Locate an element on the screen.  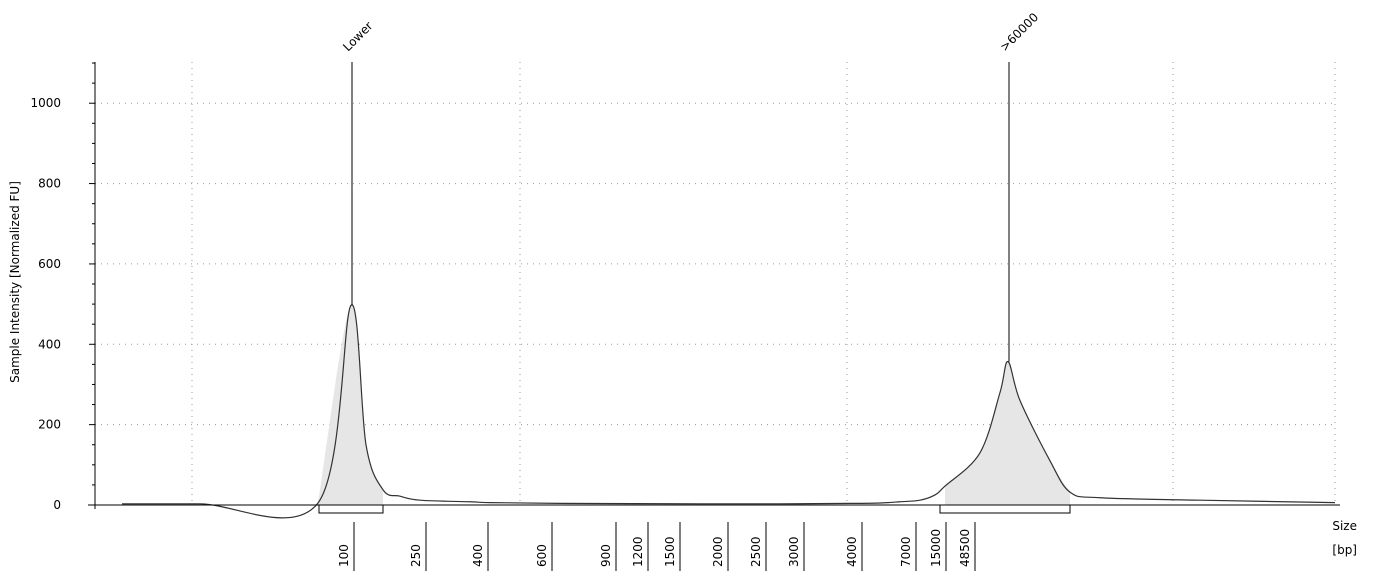
ladder-tick-label: 600 is located at coordinates (542, 555).